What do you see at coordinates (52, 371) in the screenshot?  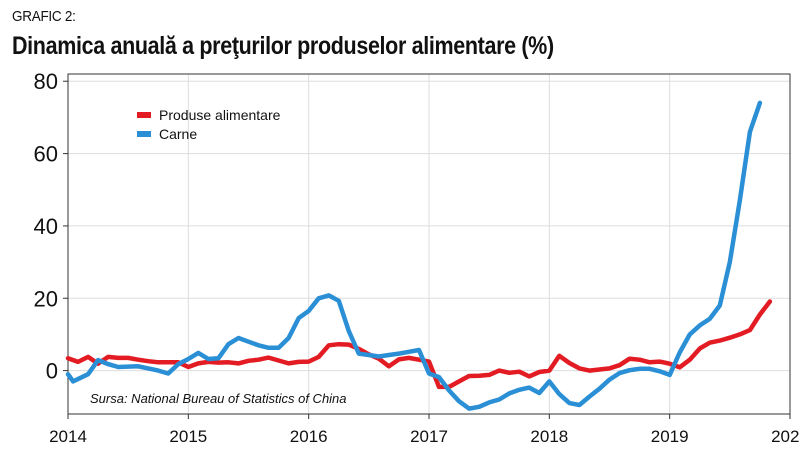 I see `y-tick-label: 0` at bounding box center [52, 371].